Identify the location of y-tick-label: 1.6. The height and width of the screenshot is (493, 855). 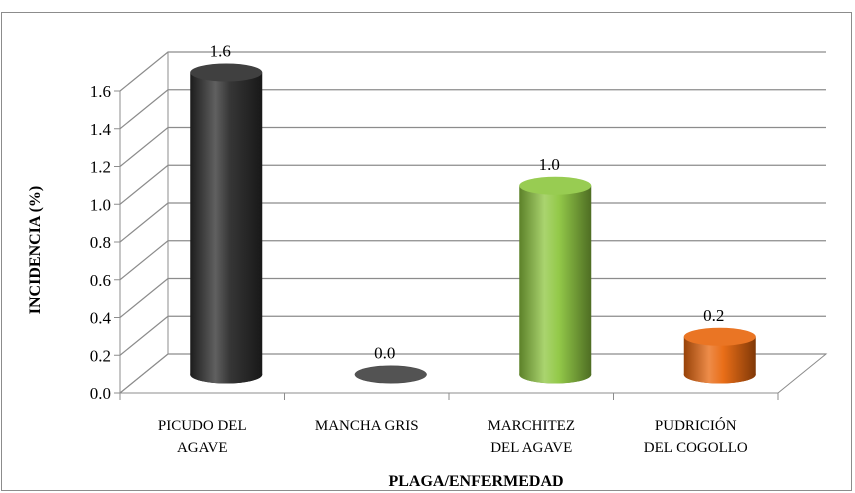
(100, 91).